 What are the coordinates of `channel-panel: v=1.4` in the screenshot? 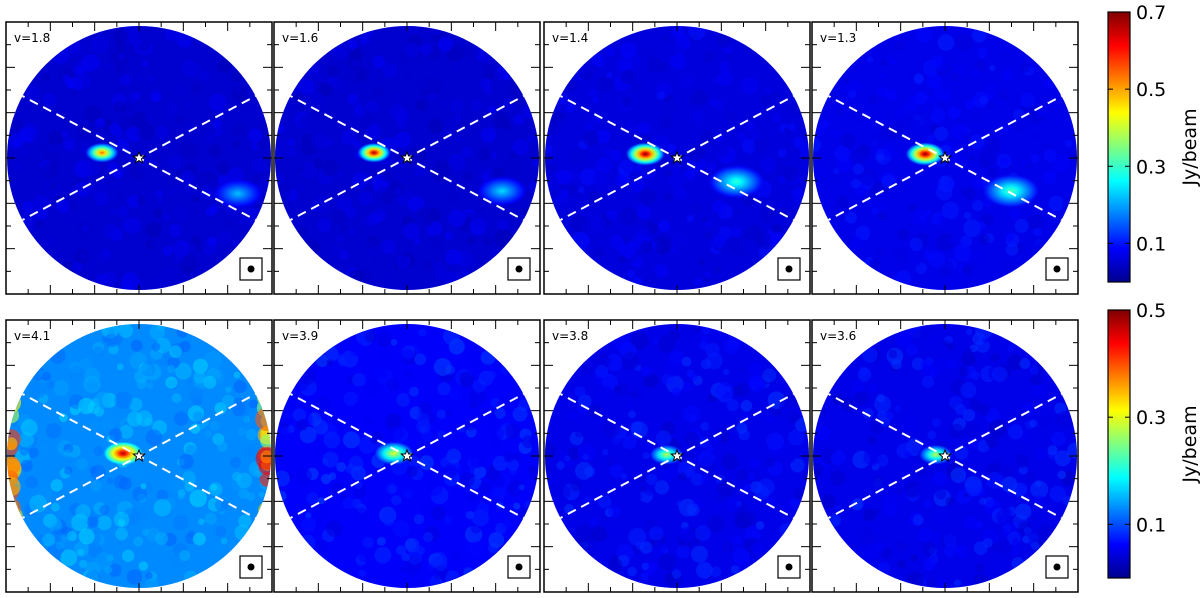 It's located at (677, 158).